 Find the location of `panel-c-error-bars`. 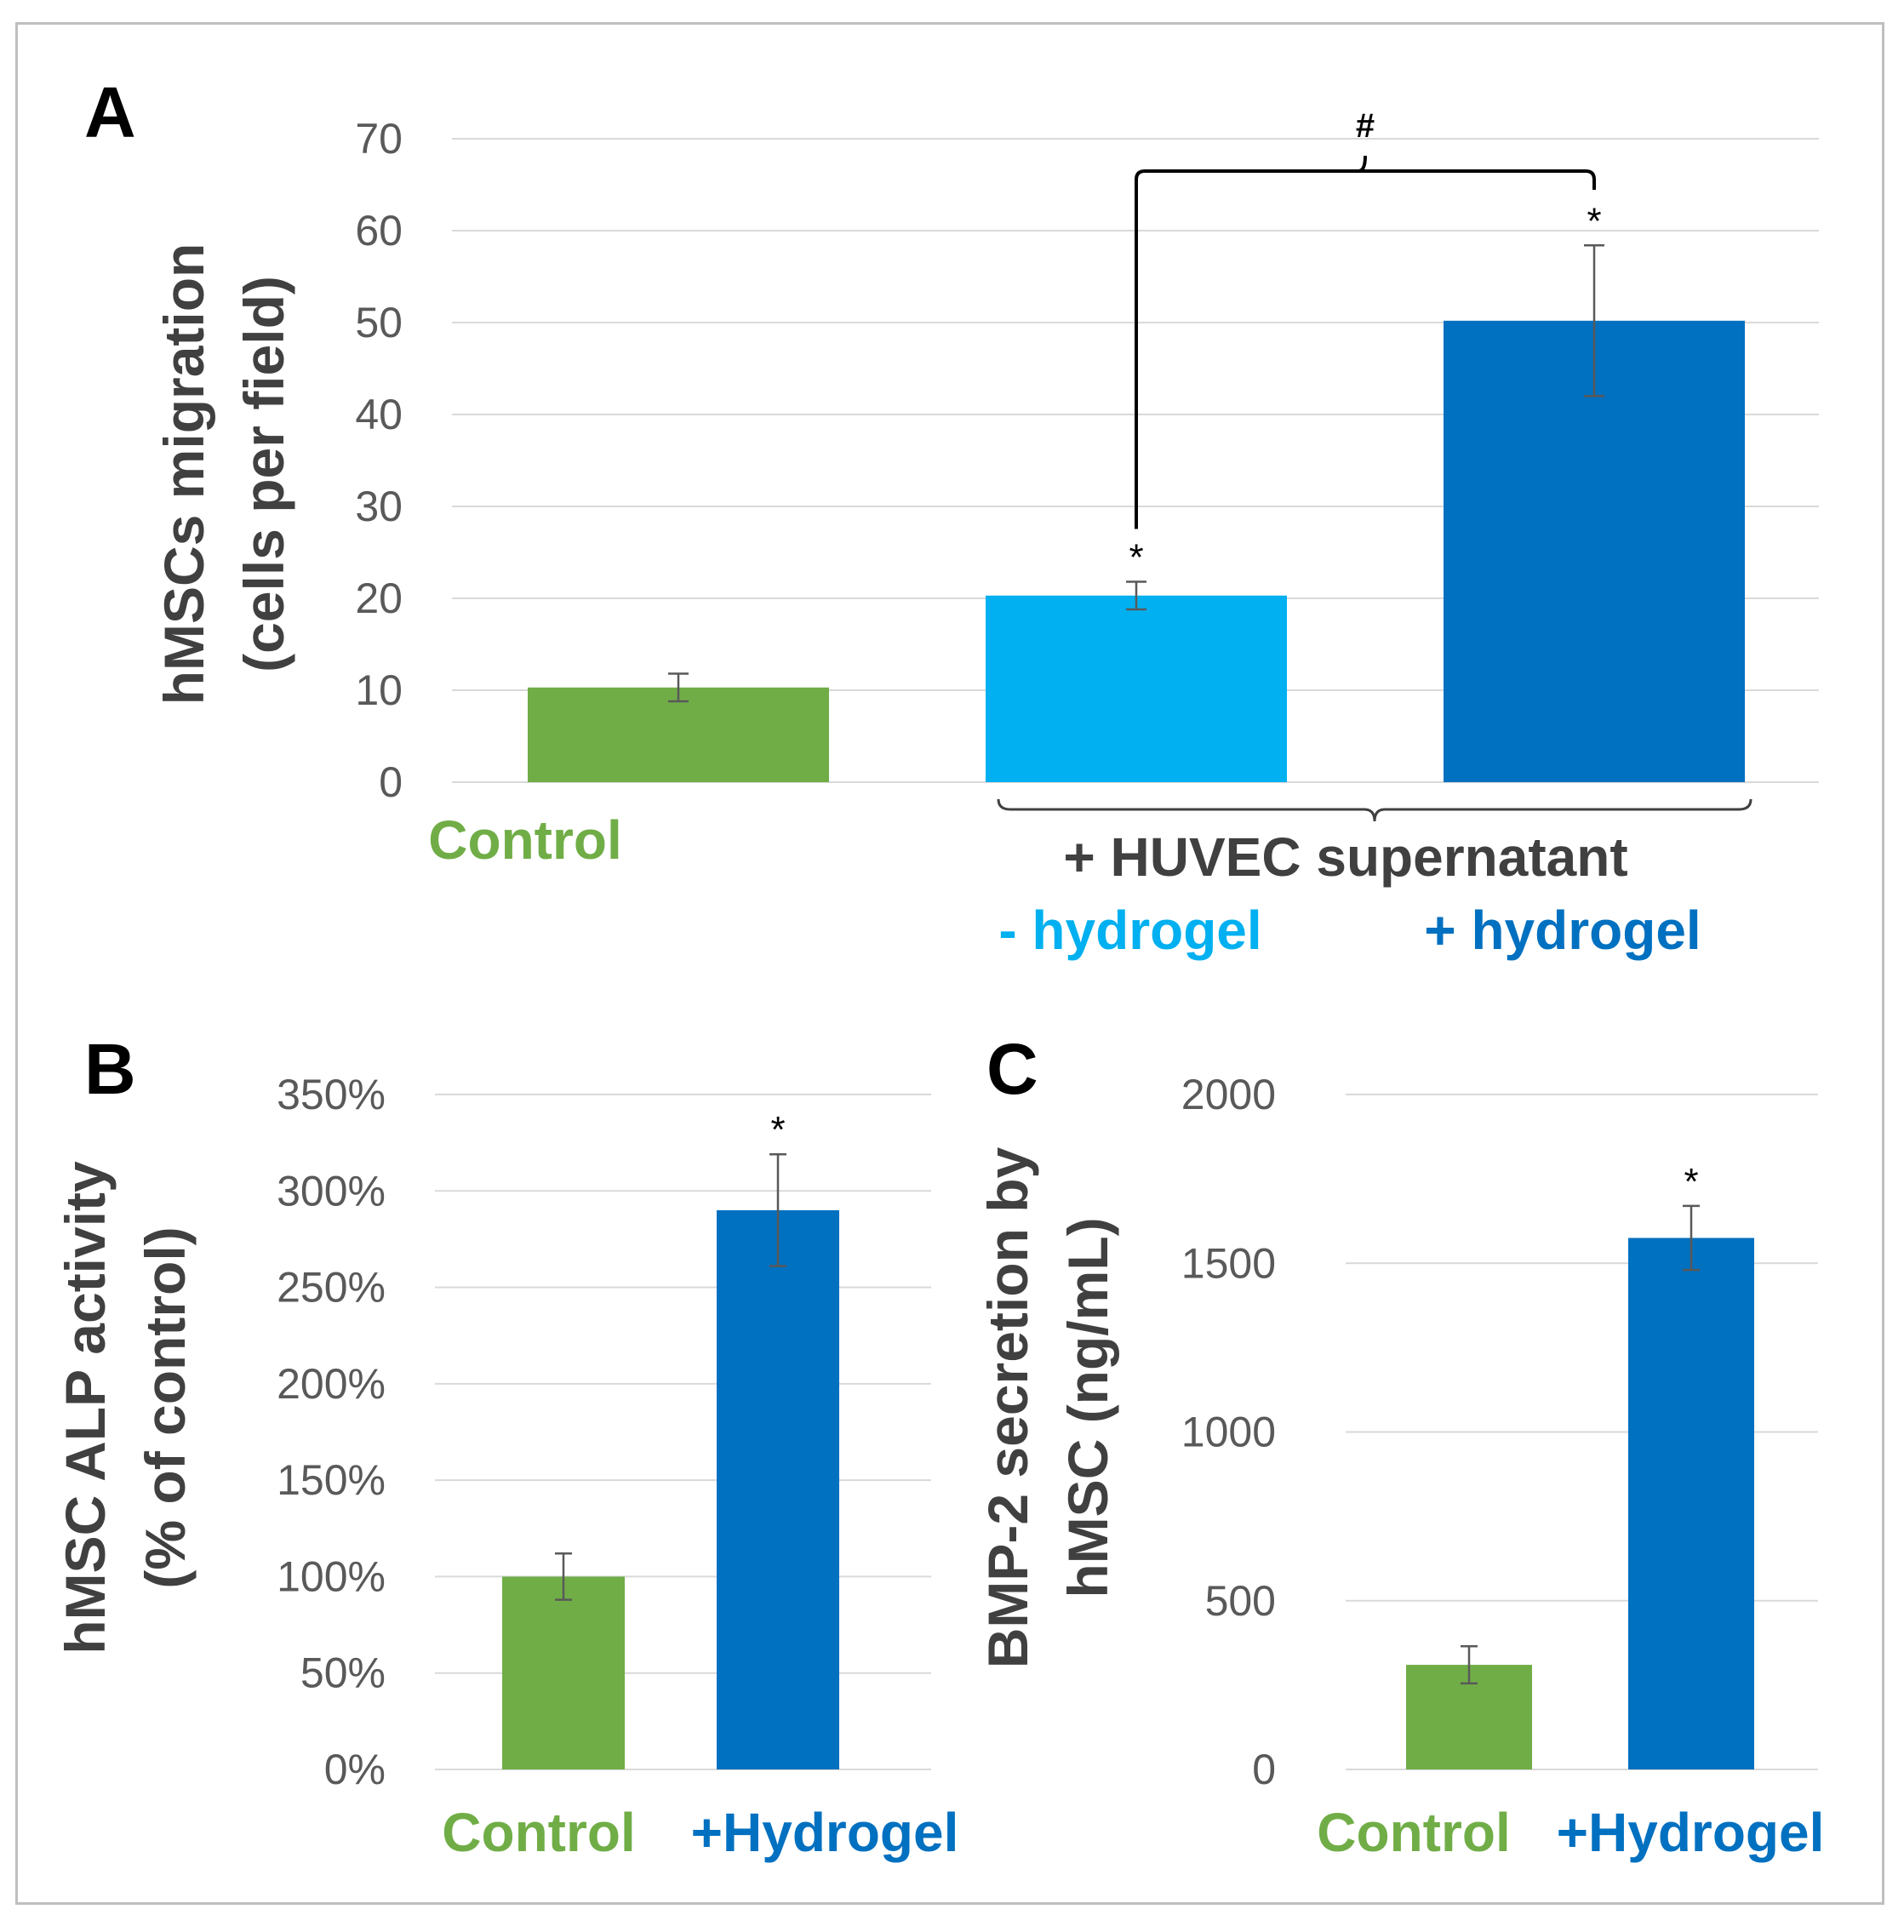

panel-c-error-bars is located at coordinates (1580, 1444).